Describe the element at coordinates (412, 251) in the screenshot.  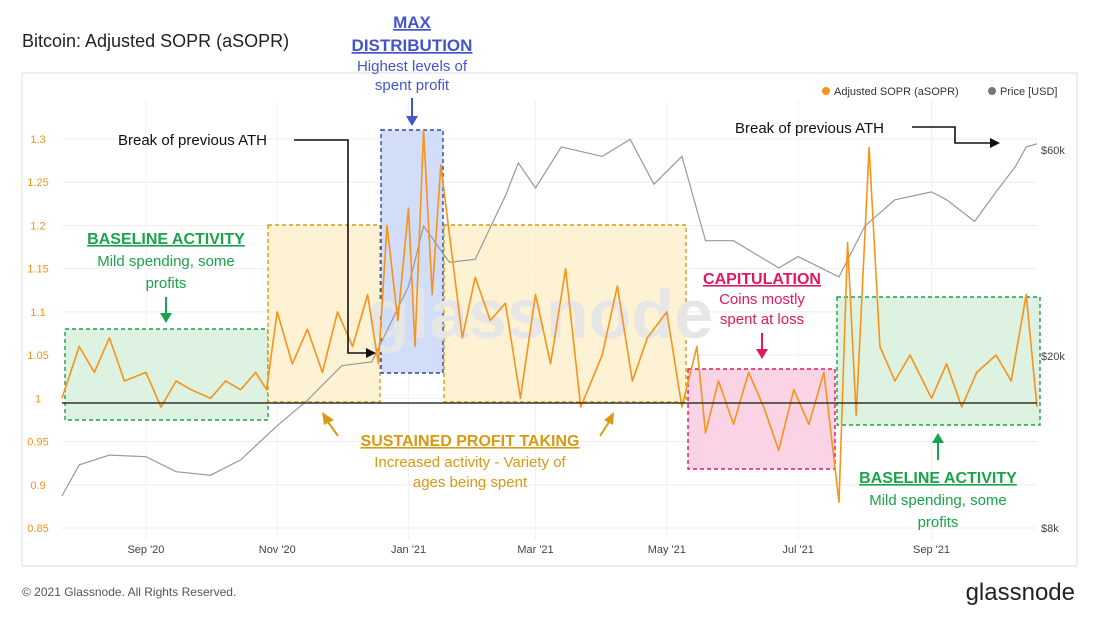
I see `max-distribution-zone` at that location.